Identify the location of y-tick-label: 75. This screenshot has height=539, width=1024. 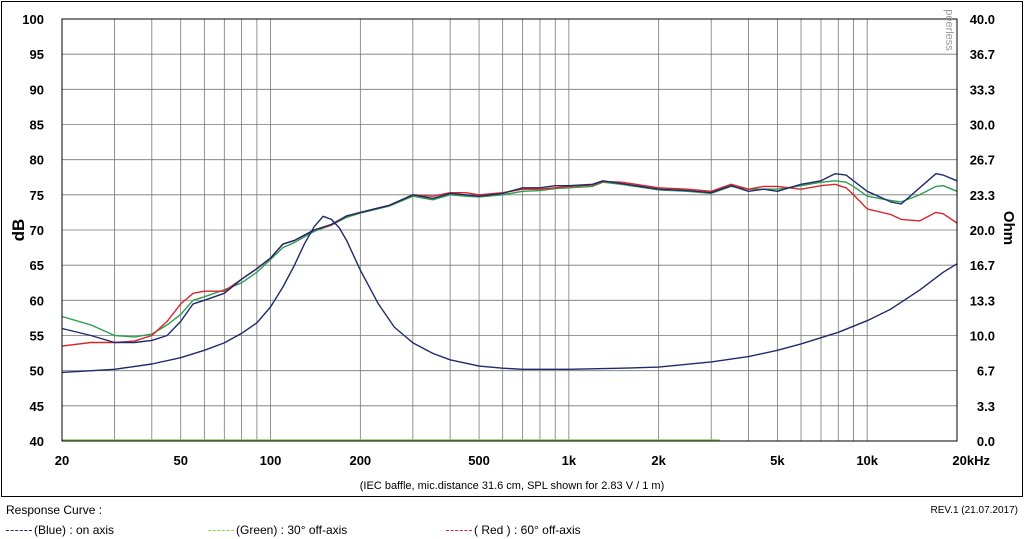
(37, 195).